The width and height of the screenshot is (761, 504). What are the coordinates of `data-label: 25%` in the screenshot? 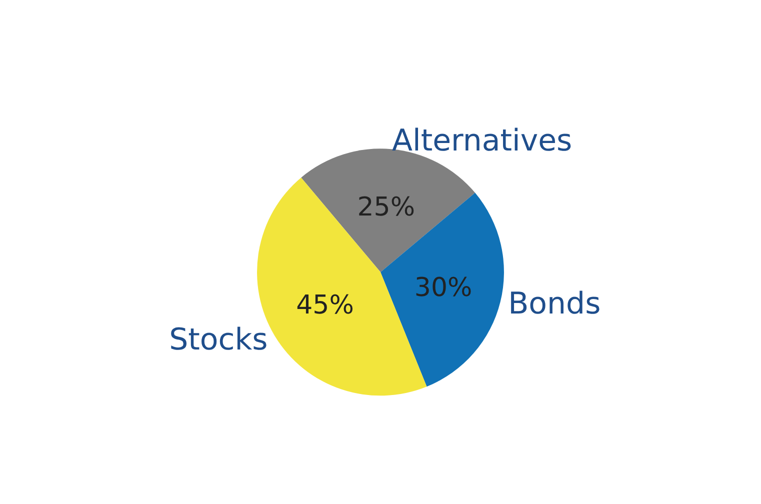 It's located at (386, 207).